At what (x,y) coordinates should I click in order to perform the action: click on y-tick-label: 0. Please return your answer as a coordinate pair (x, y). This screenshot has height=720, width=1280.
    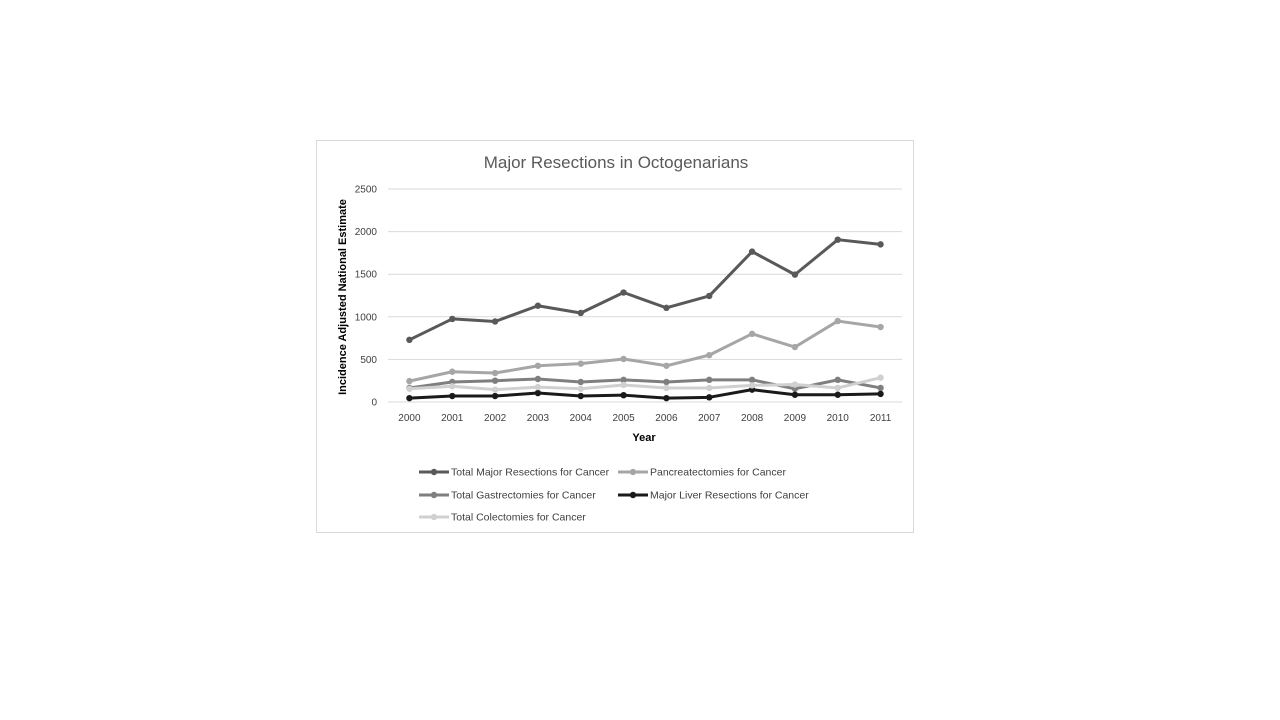
    Looking at the image, I should click on (374, 403).